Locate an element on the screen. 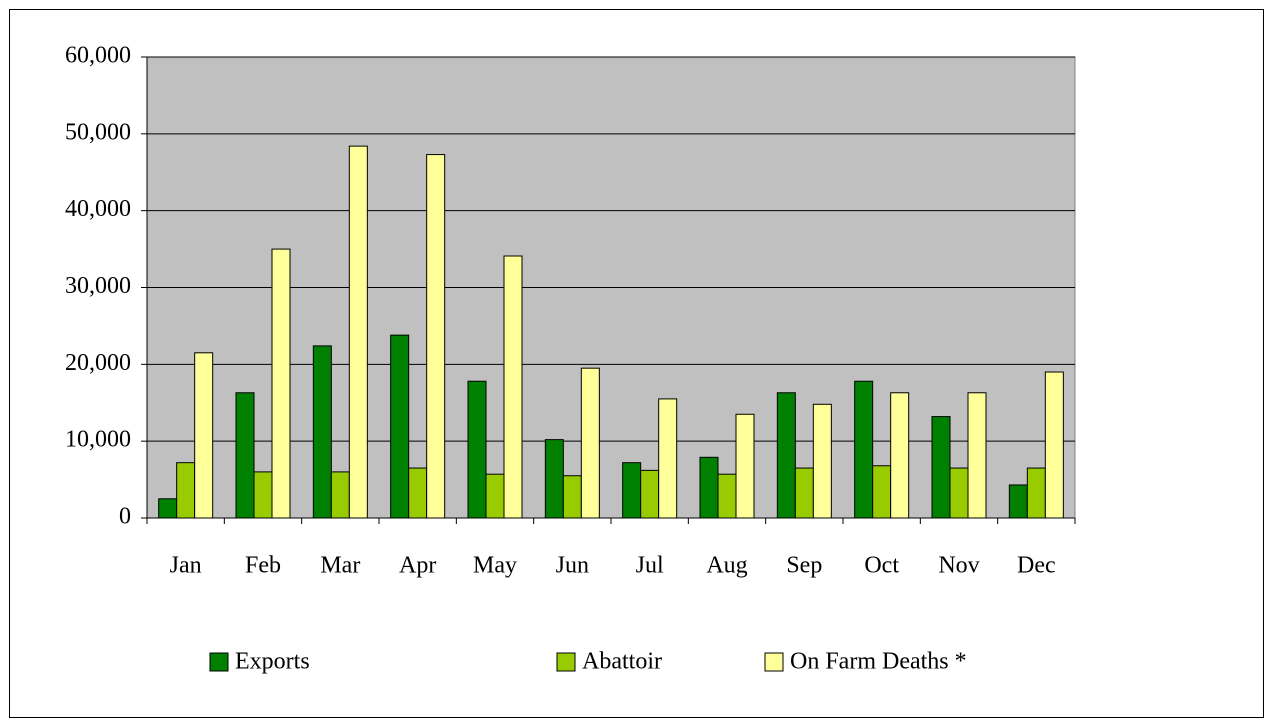  x-tick-label: Jan is located at coordinates (186, 566).